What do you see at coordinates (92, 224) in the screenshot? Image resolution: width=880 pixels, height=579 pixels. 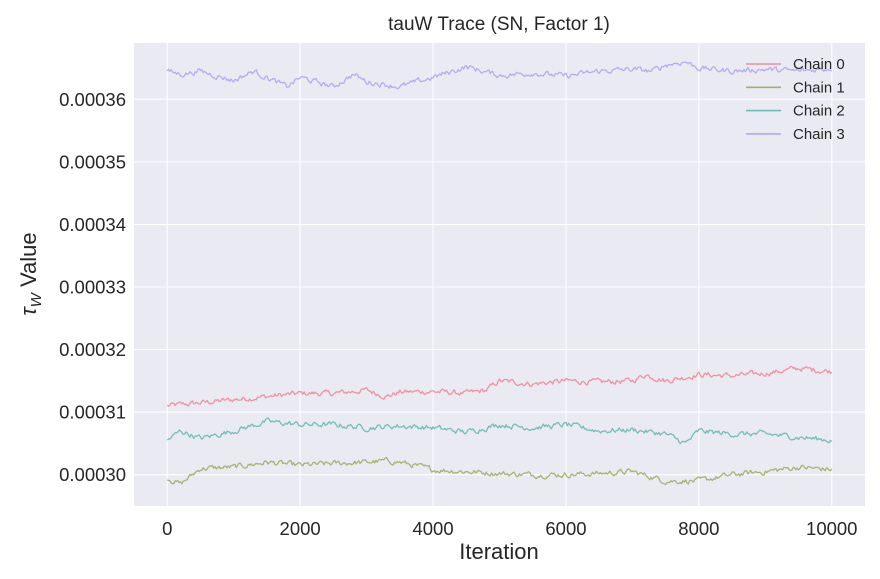 I see `y-tick-label-4: 0.00034` at bounding box center [92, 224].